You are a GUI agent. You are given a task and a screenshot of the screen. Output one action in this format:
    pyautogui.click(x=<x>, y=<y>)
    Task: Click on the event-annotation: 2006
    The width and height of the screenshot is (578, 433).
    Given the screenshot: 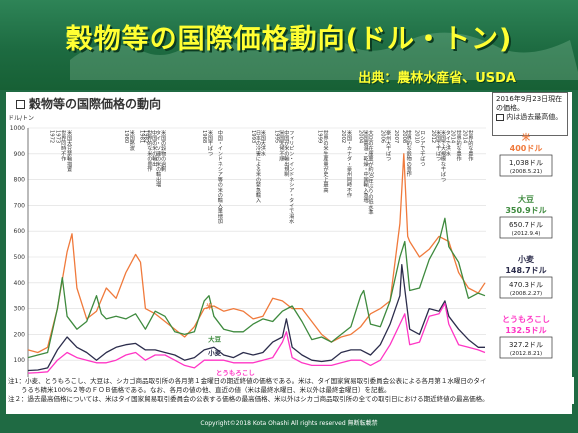 What is the action you would take?
    pyautogui.click(x=382, y=136)
    